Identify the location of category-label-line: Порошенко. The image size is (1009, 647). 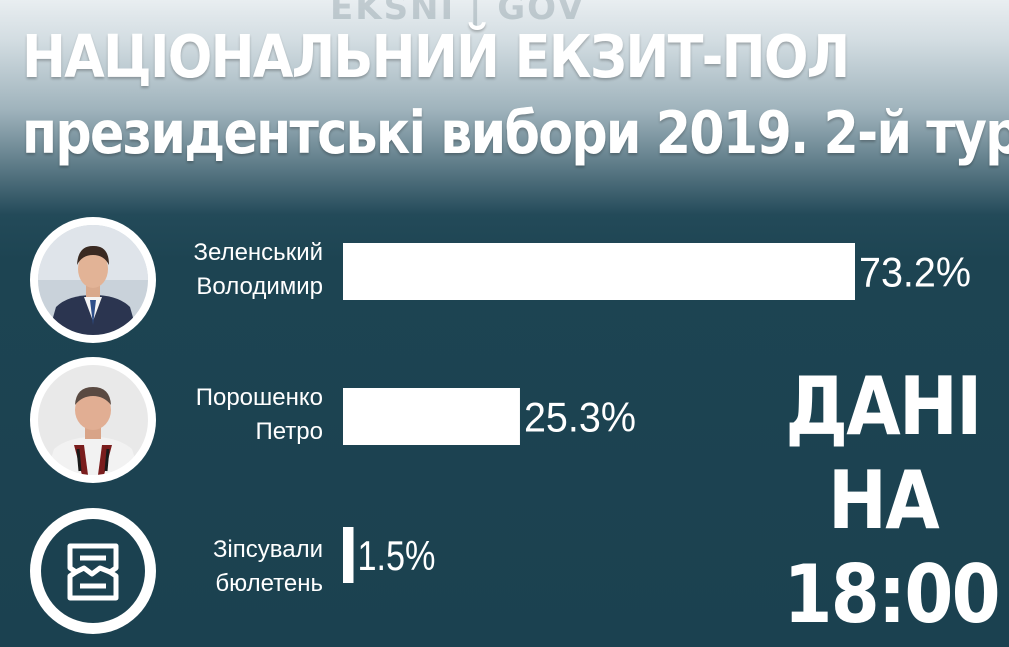
(259, 397).